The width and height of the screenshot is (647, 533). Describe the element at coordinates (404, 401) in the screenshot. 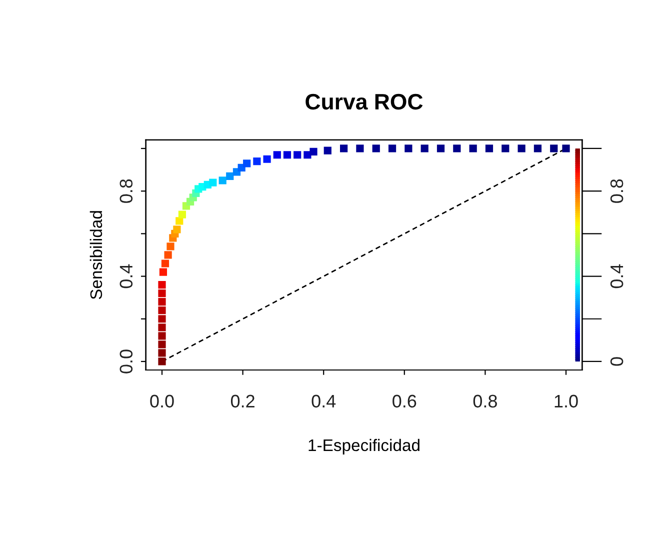

I see `x-tick-label: 0.6` at that location.